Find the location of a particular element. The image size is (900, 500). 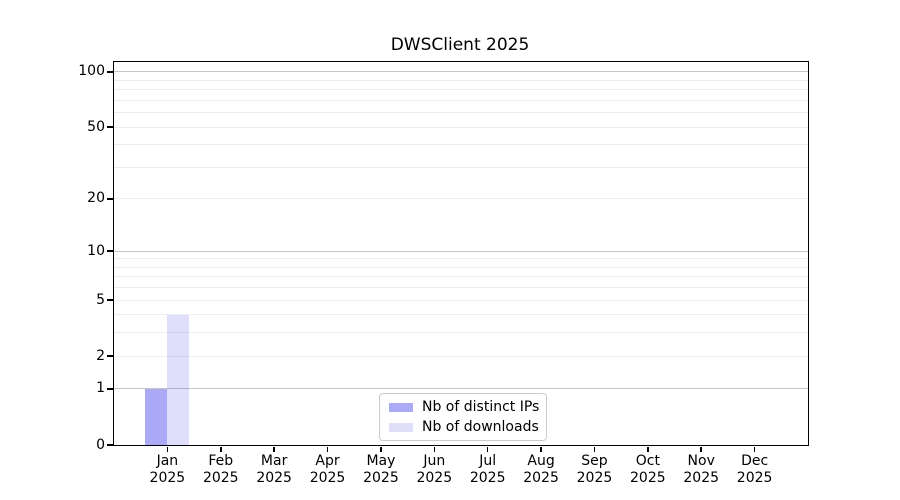

x-axis-label-nov-2025: Nov 2025 is located at coordinates (701, 469).